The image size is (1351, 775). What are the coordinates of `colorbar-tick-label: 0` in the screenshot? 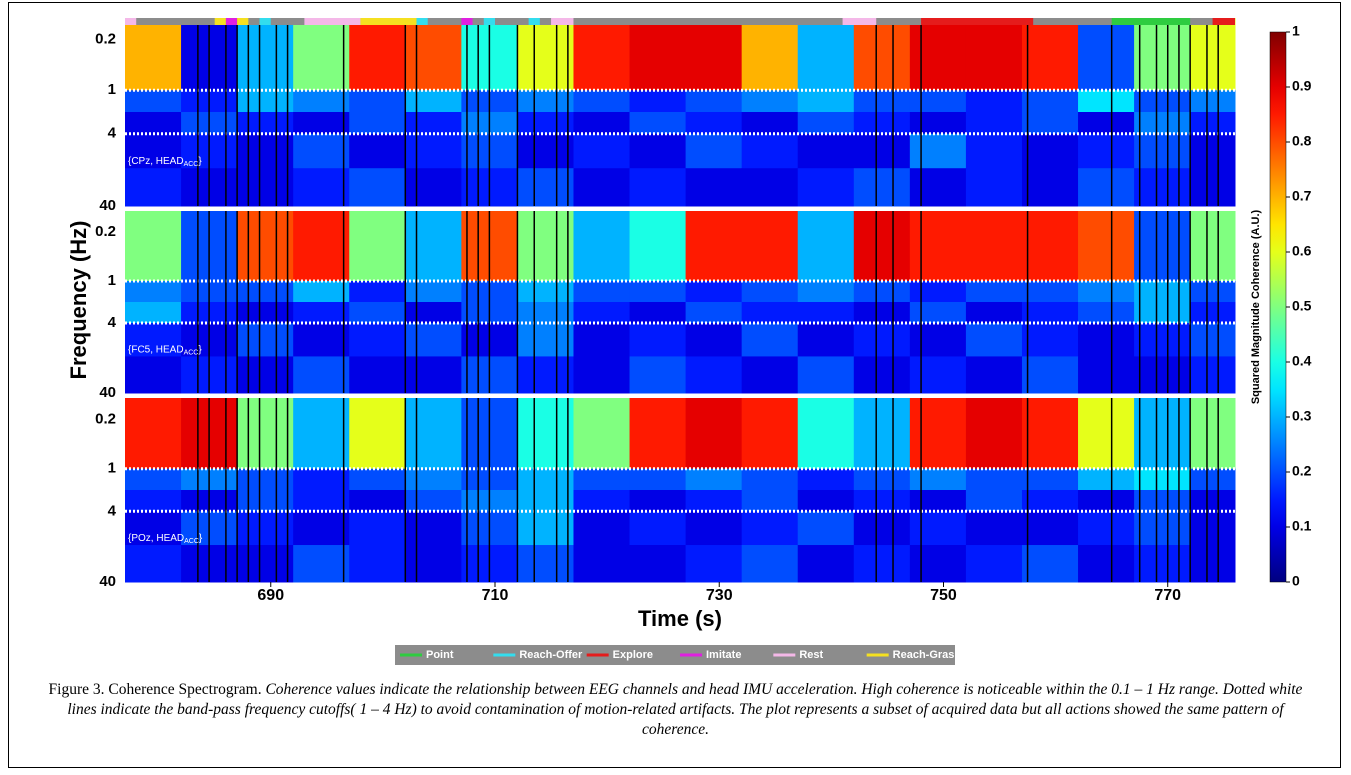 It's located at (1296, 581).